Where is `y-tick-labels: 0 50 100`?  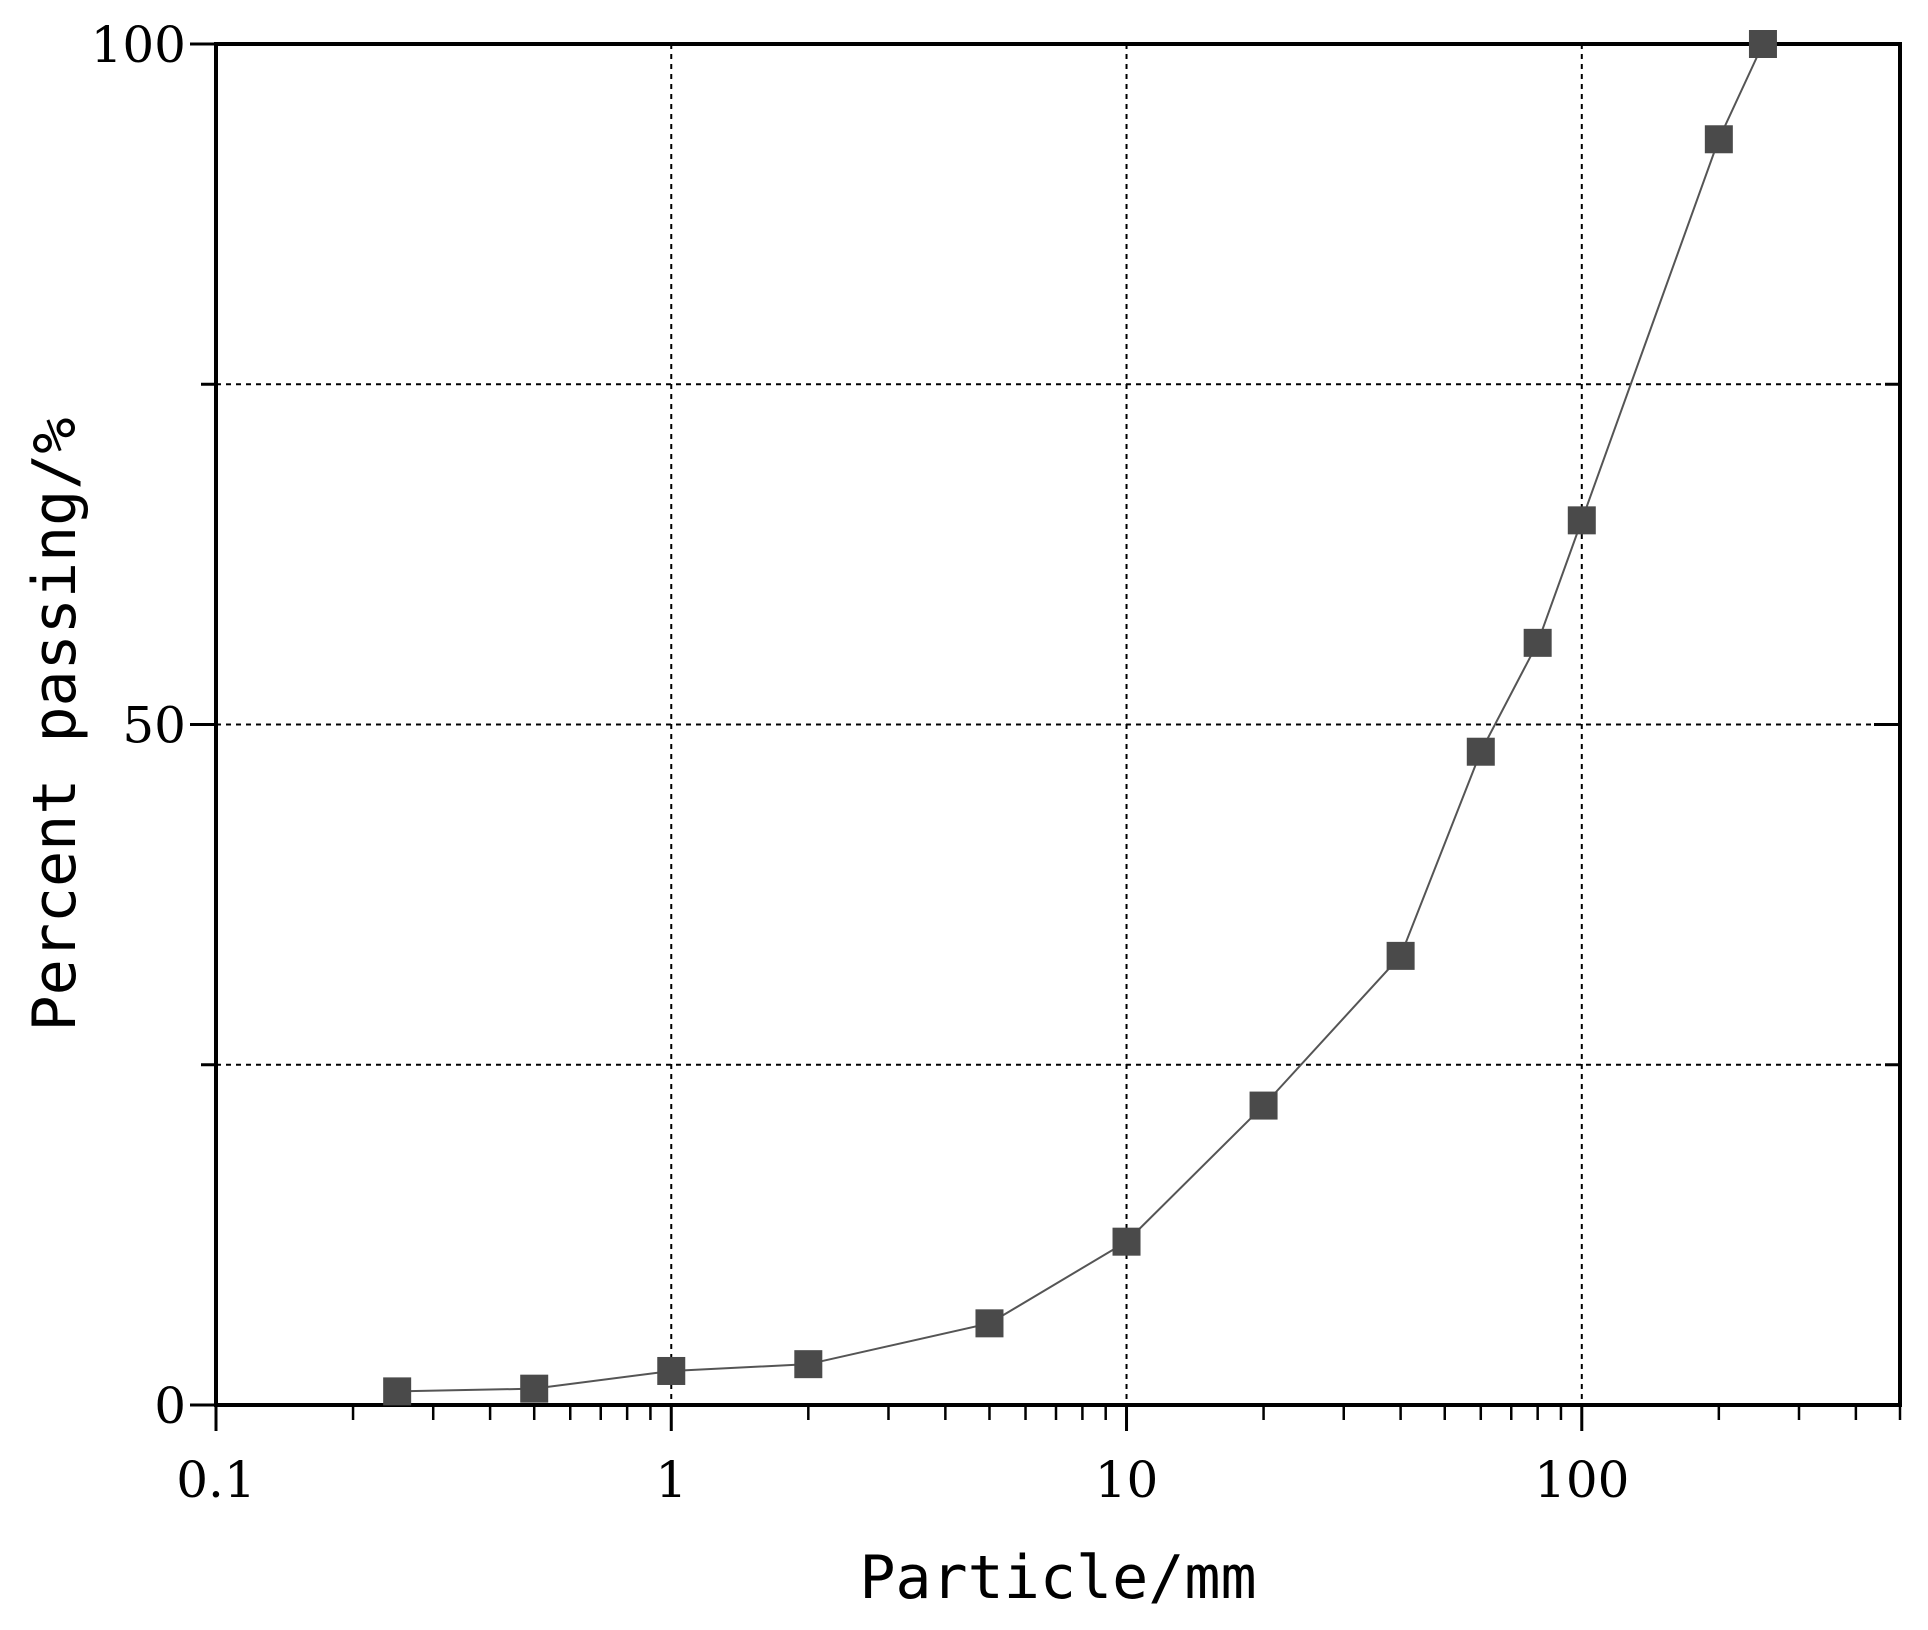
y-tick-labels: 0 50 100 is located at coordinates (138, 725).